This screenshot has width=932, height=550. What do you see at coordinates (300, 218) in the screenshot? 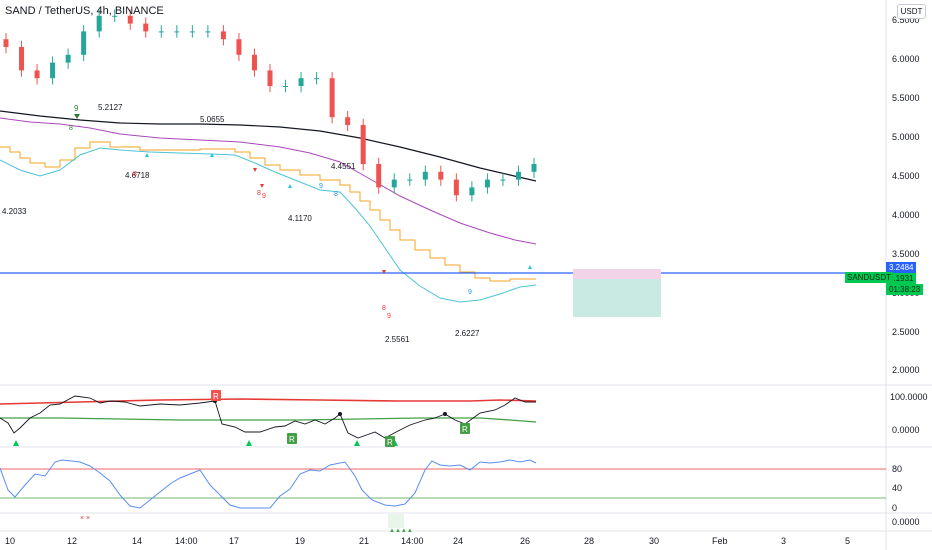
I see `price-annotation: 4.1170` at bounding box center [300, 218].